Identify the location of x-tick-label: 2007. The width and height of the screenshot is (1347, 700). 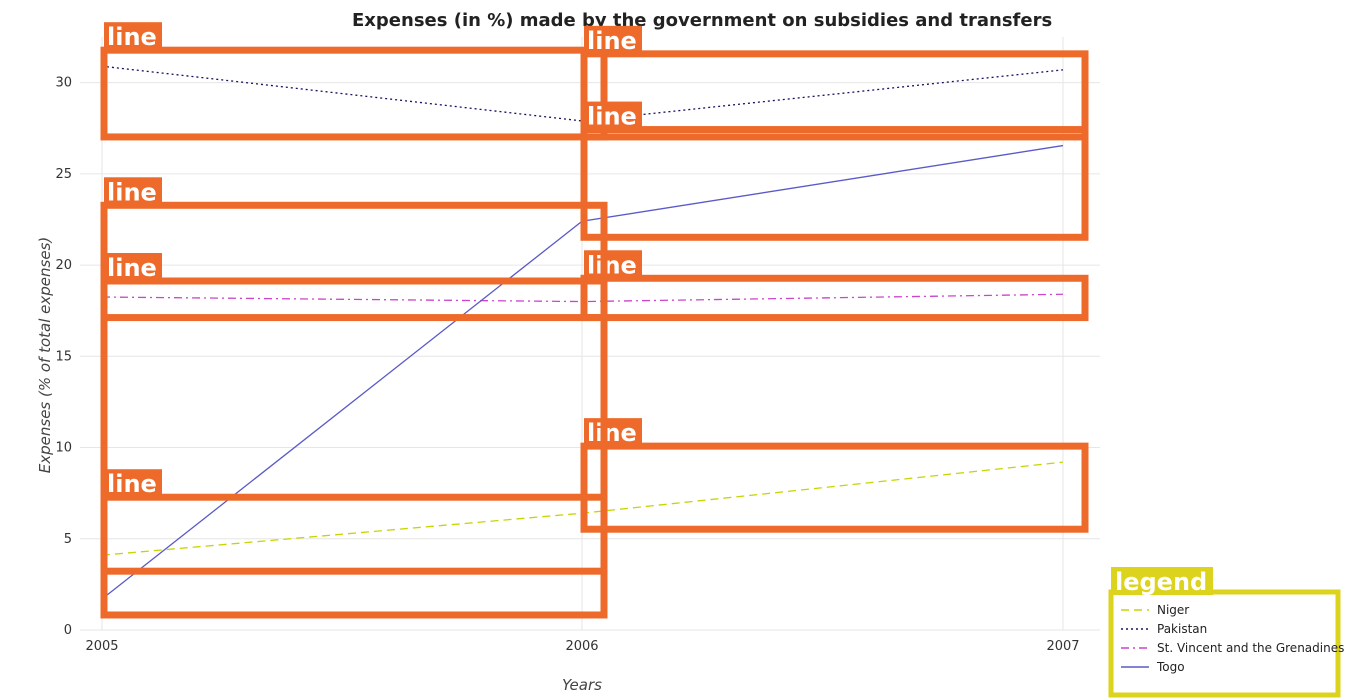
(1062, 646).